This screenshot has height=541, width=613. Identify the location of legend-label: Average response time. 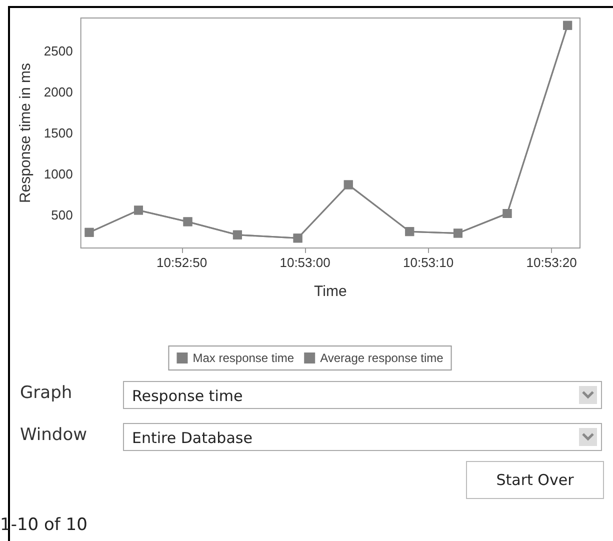
(382, 358).